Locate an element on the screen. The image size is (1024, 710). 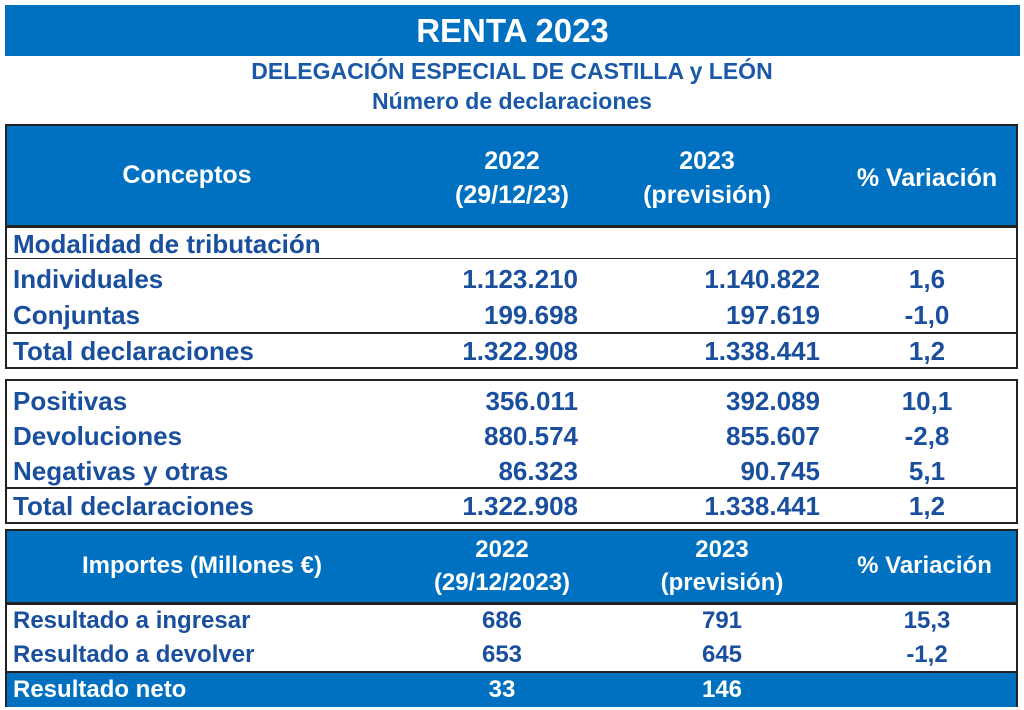
value-2022: 356.011 is located at coordinates (531, 401).